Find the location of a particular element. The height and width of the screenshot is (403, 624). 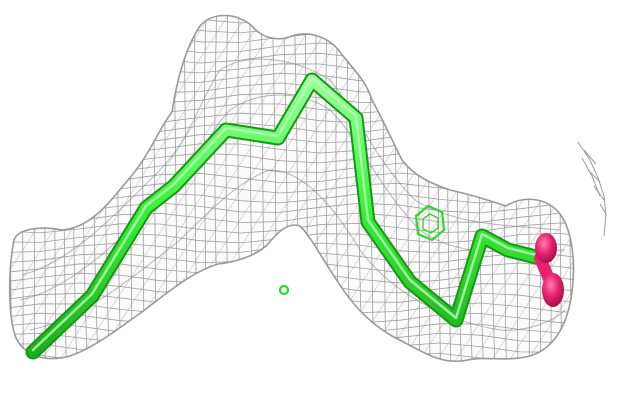

stray-carbon-fragment is located at coordinates (284, 290).